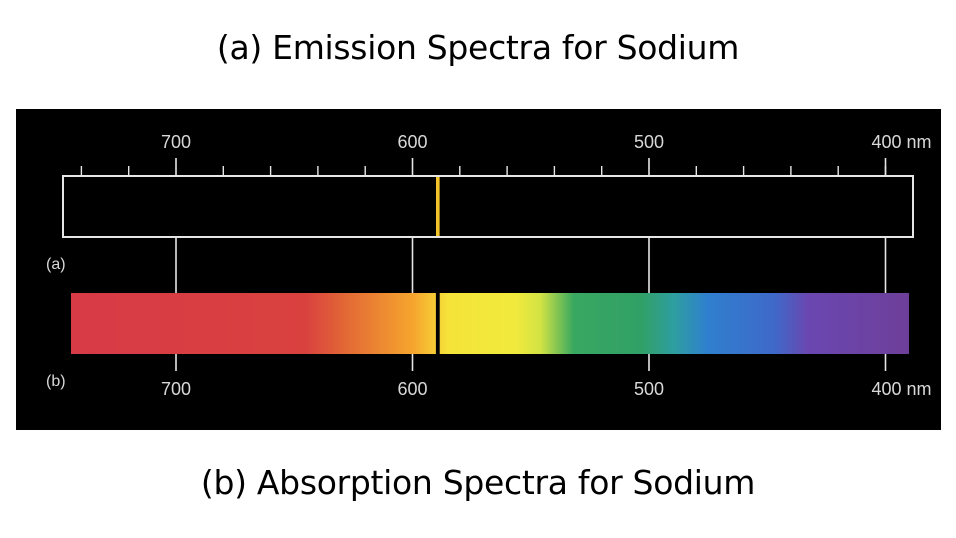 Image resolution: width=956 pixels, height=538 pixels. Describe the element at coordinates (176, 389) in the screenshot. I see `bottom-tick-label-700: 700` at that location.